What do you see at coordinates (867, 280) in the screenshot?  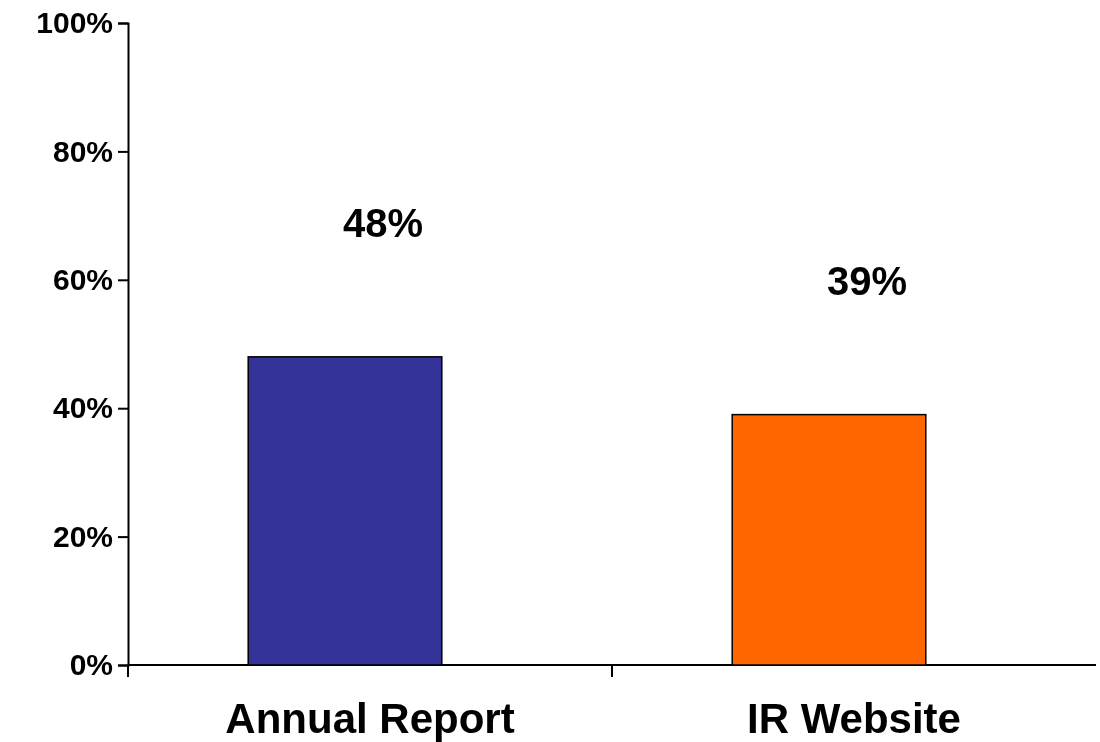 I see `data-label: 39%` at bounding box center [867, 280].